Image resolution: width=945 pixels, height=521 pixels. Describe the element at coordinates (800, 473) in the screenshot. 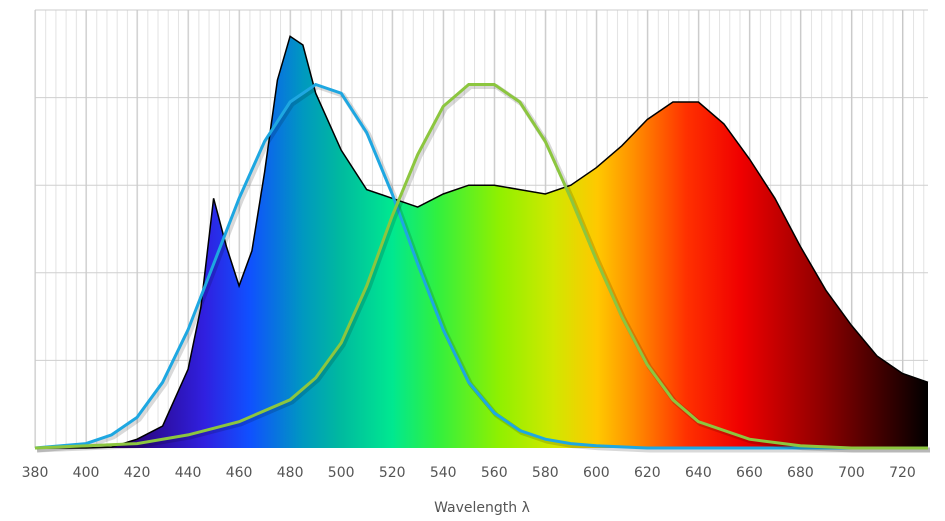

I see `x-tick-label: 680` at that location.